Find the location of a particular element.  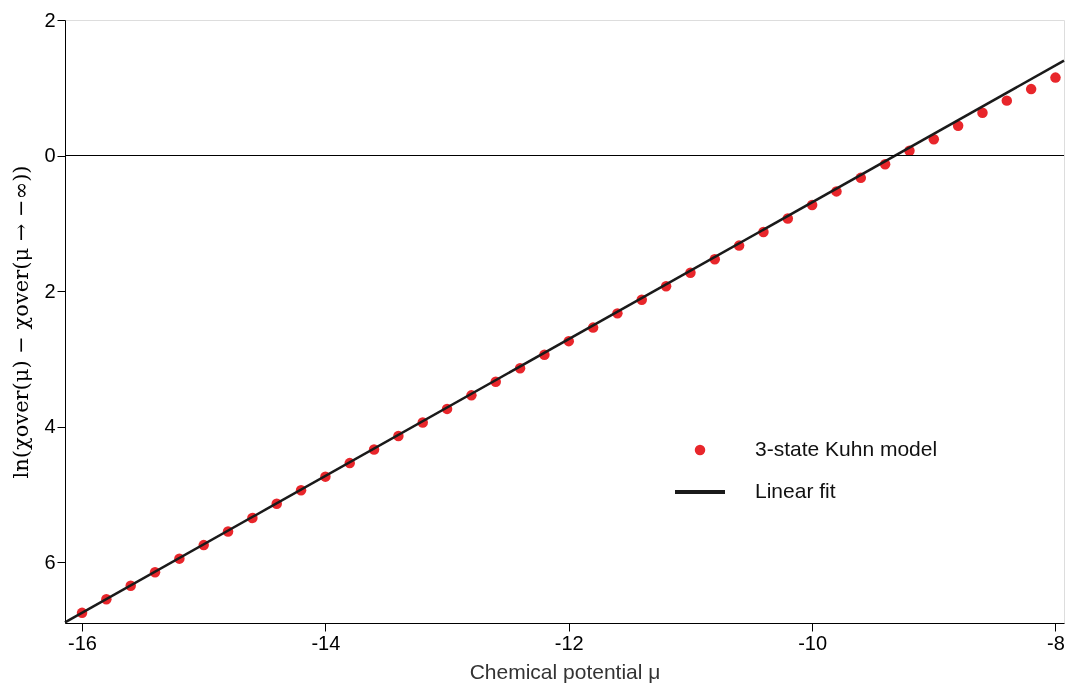

legend-label: 3-state Kuhn model is located at coordinates (846, 448).